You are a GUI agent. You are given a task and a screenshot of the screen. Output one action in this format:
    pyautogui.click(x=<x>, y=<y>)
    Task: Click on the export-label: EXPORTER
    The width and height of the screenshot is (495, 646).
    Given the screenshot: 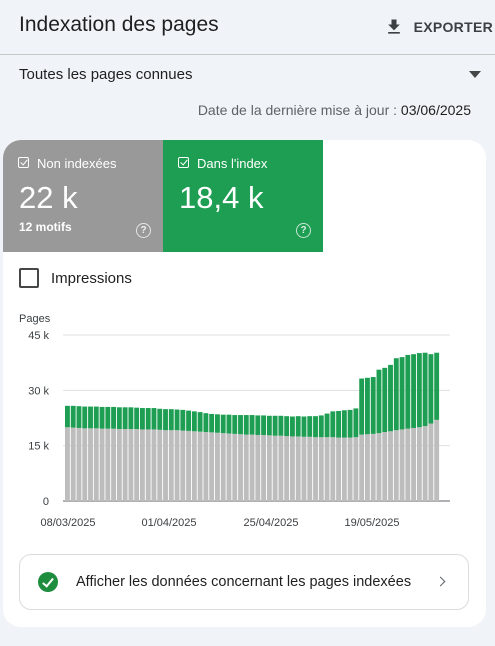 What is the action you would take?
    pyautogui.click(x=453, y=27)
    